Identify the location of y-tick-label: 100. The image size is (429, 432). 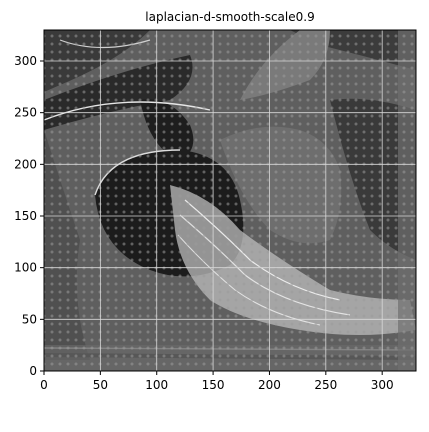
(25, 268).